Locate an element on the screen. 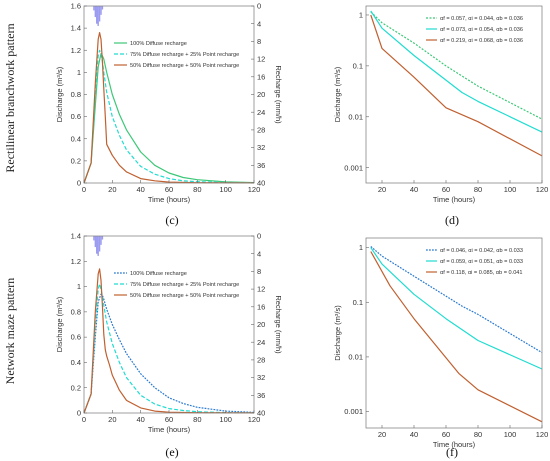 Image resolution: width=550 pixels, height=461 pixels. y2-tick-label: 0 is located at coordinates (259, 236).